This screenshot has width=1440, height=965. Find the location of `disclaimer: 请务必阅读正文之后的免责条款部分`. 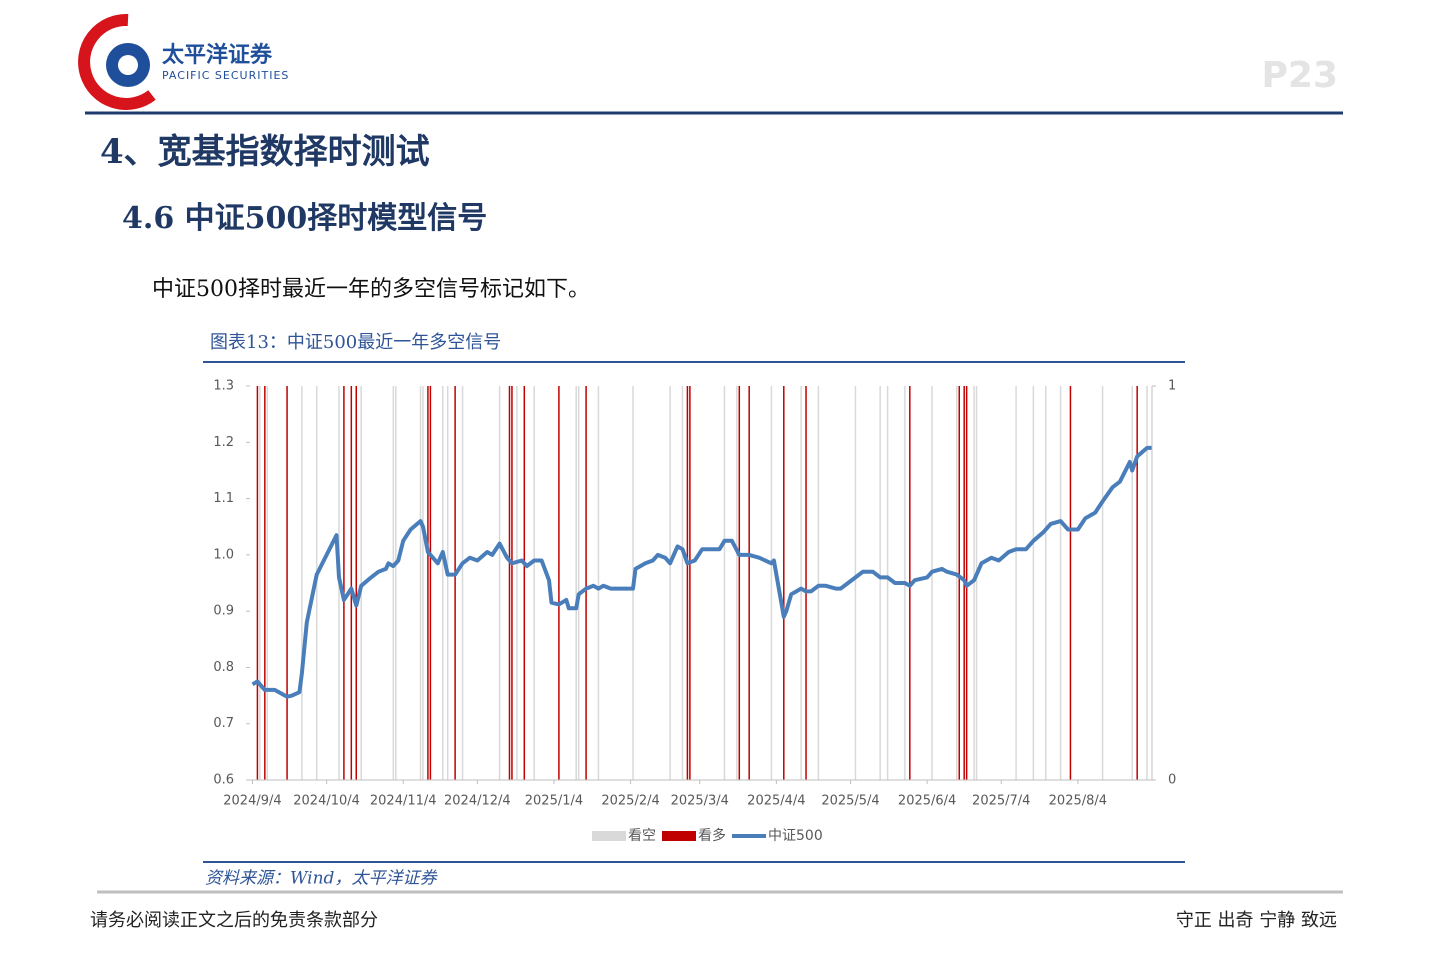

disclaimer: 请务必阅读正文之后的免责条款部分 is located at coordinates (234, 920).